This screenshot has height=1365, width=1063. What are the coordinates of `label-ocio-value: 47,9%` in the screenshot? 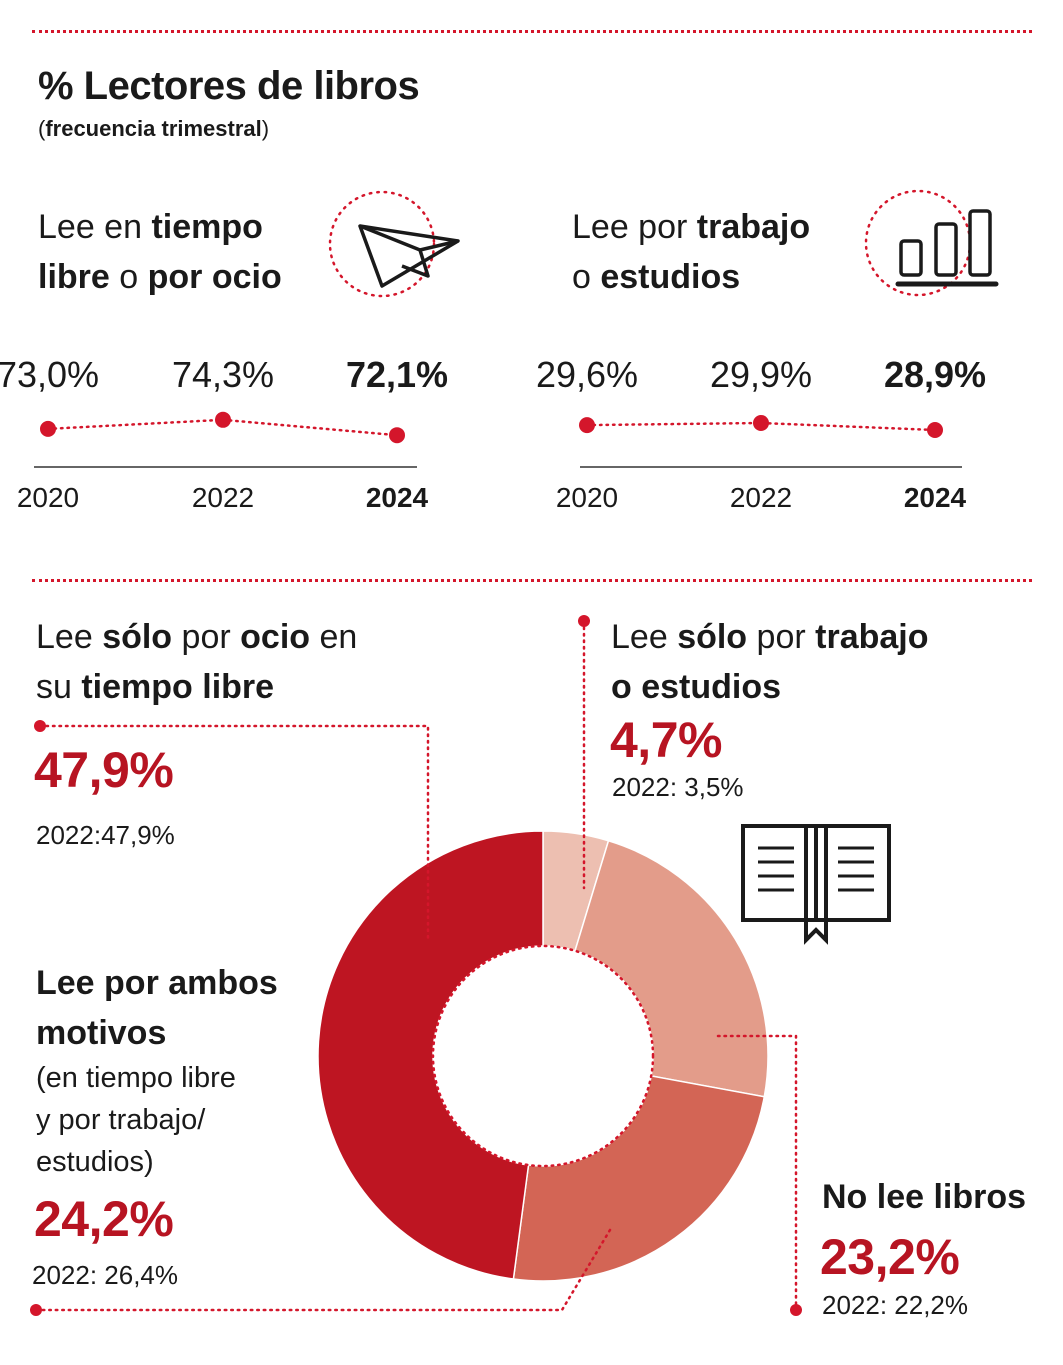 It's located at (104, 770).